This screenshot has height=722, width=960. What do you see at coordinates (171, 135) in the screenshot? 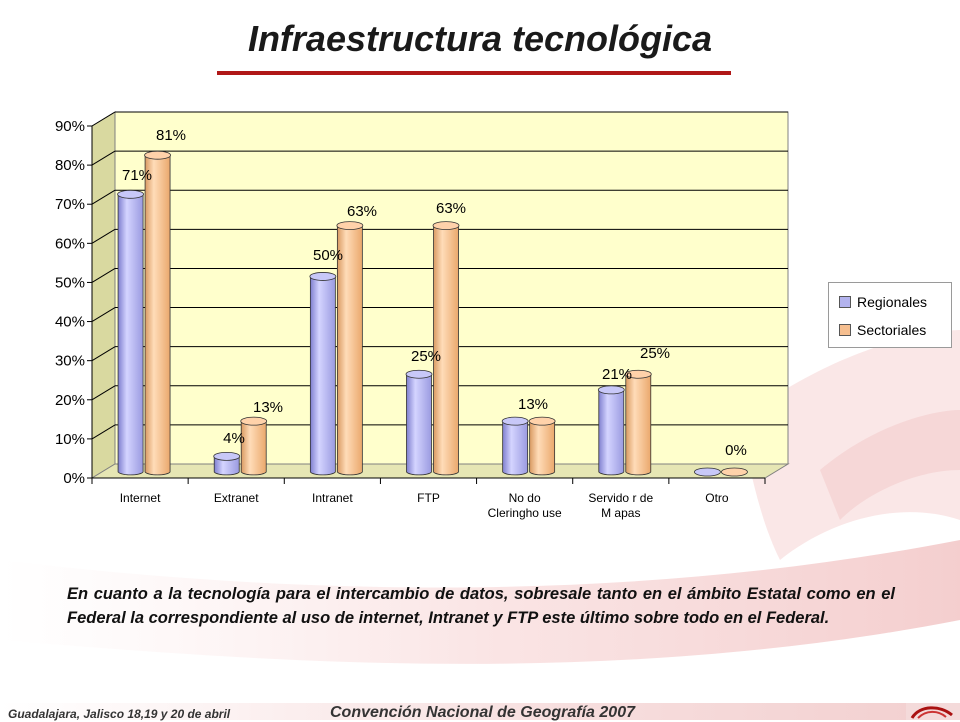
I see `data-label: 81%` at bounding box center [171, 135].